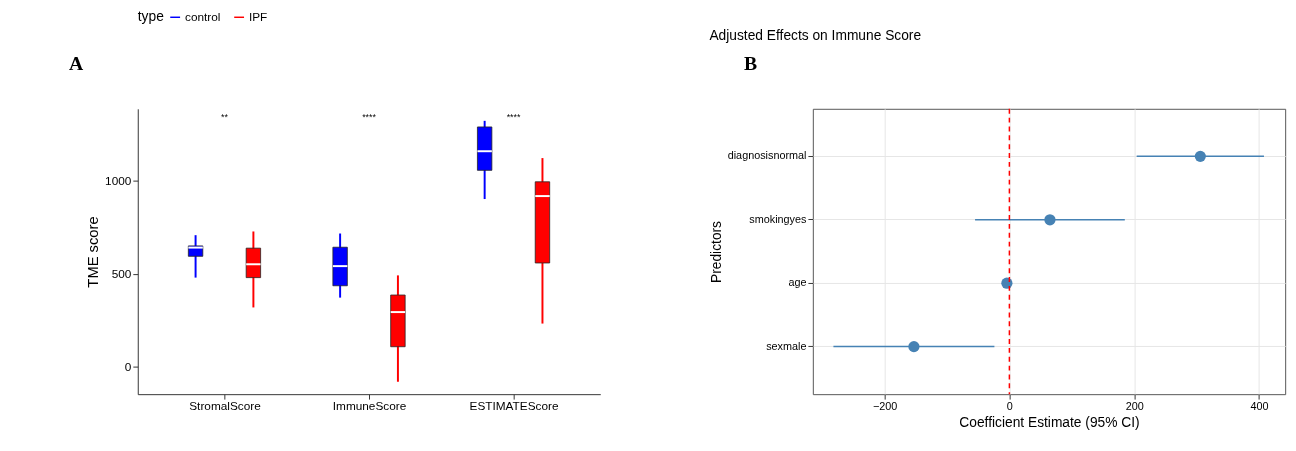 The width and height of the screenshot is (1296, 451). I want to click on x-tick-label: ESTIMATEScore, so click(514, 406).